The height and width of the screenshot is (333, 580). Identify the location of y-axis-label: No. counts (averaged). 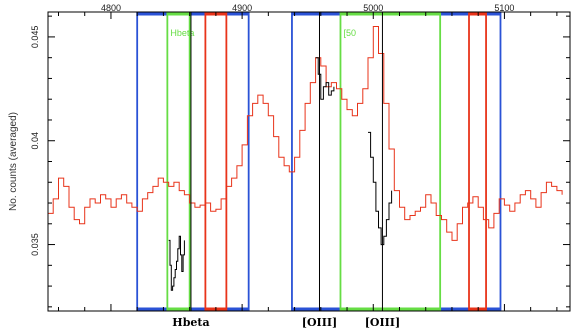
(13, 161).